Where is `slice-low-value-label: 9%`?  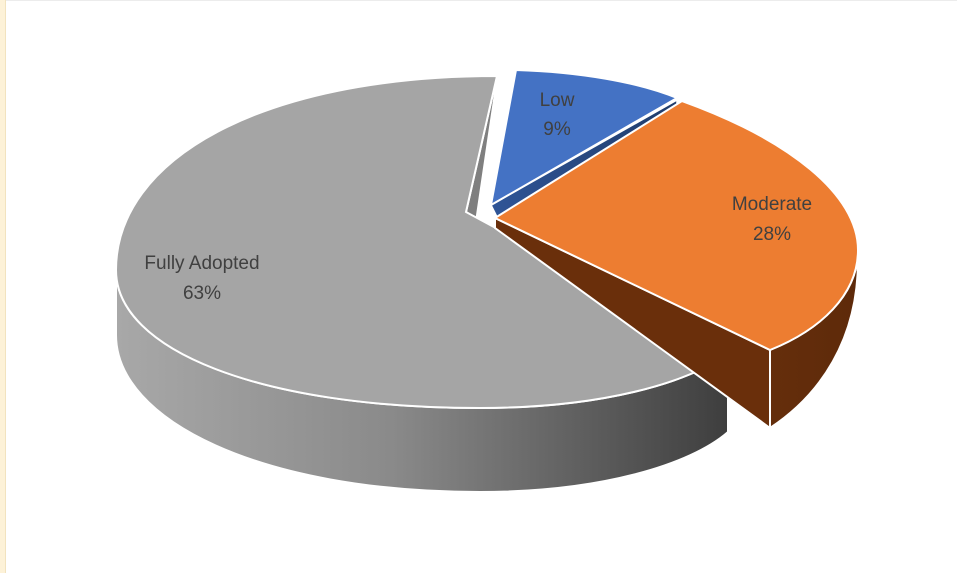 slice-low-value-label: 9% is located at coordinates (557, 129).